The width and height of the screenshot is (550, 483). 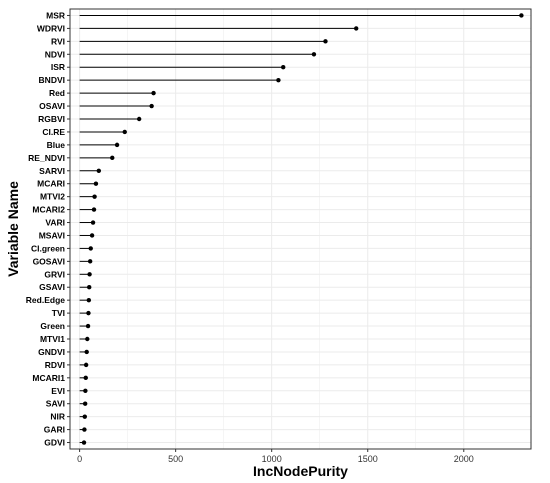 I want to click on y-tick-label: MCARI1, so click(x=48, y=378).